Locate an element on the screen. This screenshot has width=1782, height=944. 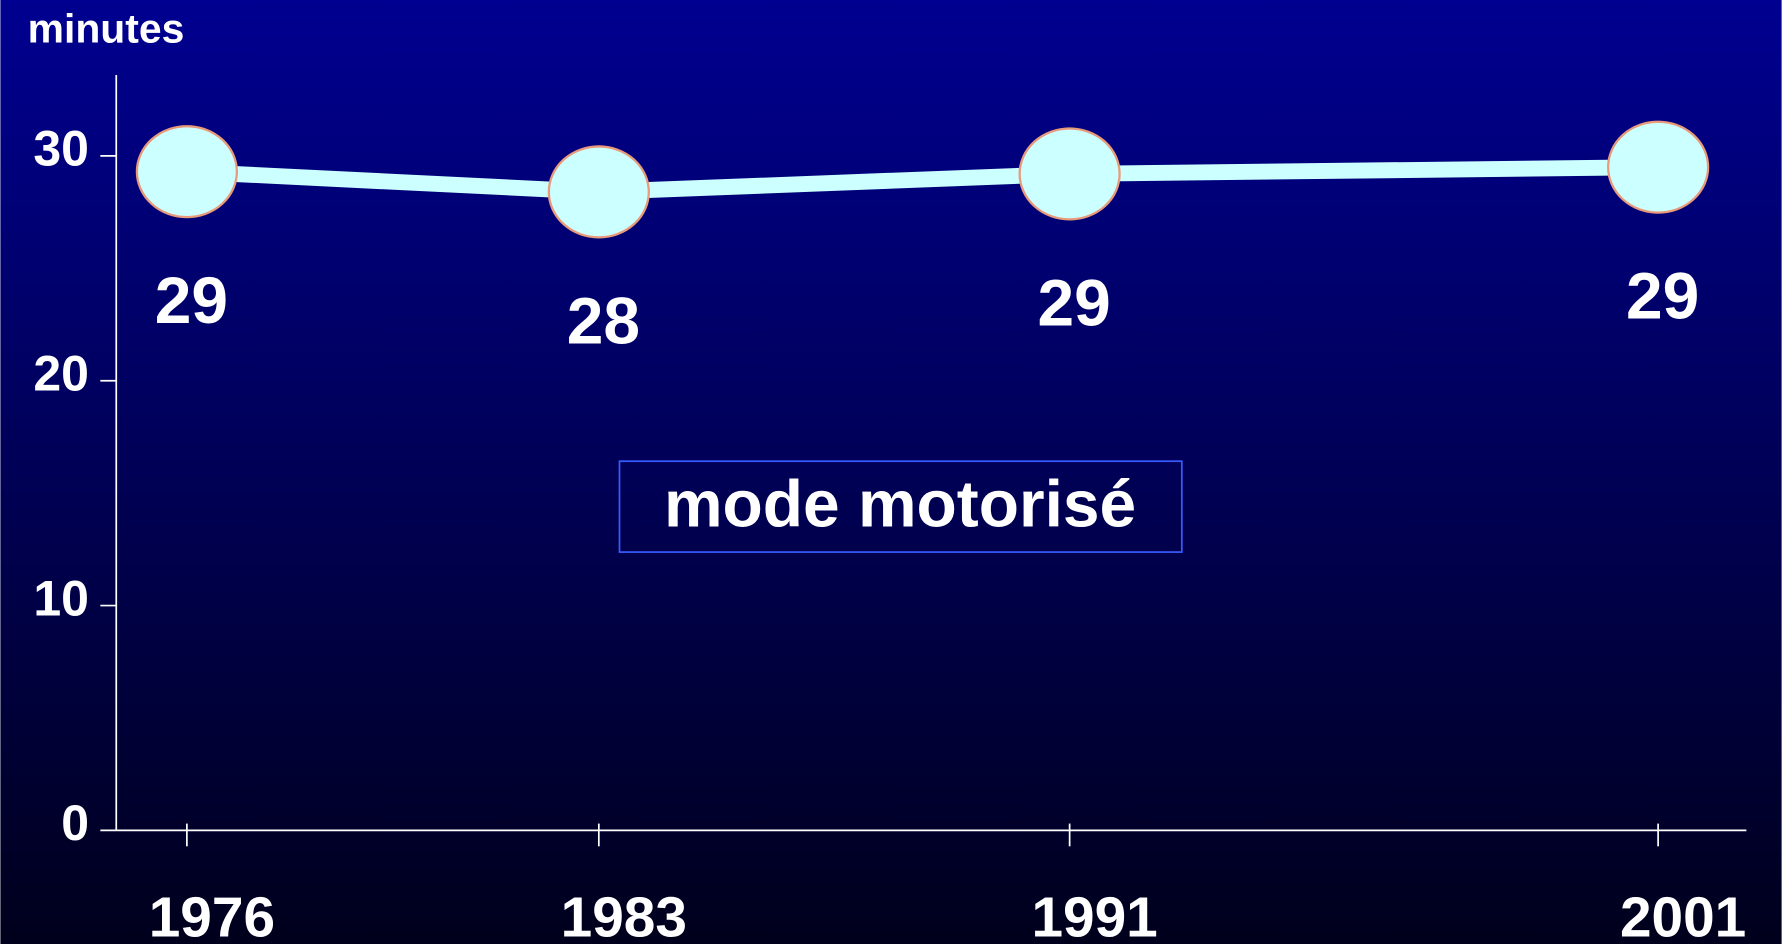
x-tick-label: 2001 is located at coordinates (1683, 915).